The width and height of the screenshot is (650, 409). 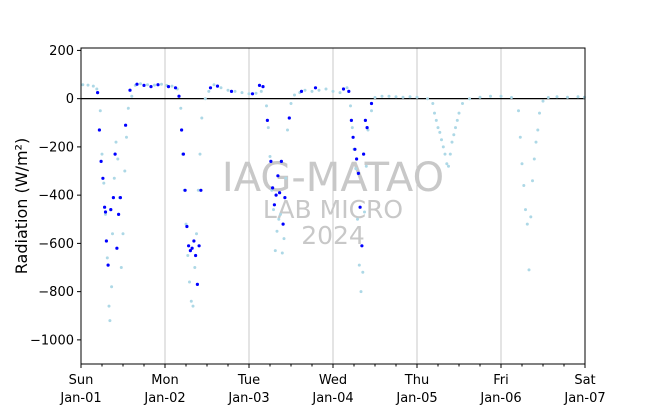 I want to click on x-tick-label-day: Thu, so click(x=416, y=380).